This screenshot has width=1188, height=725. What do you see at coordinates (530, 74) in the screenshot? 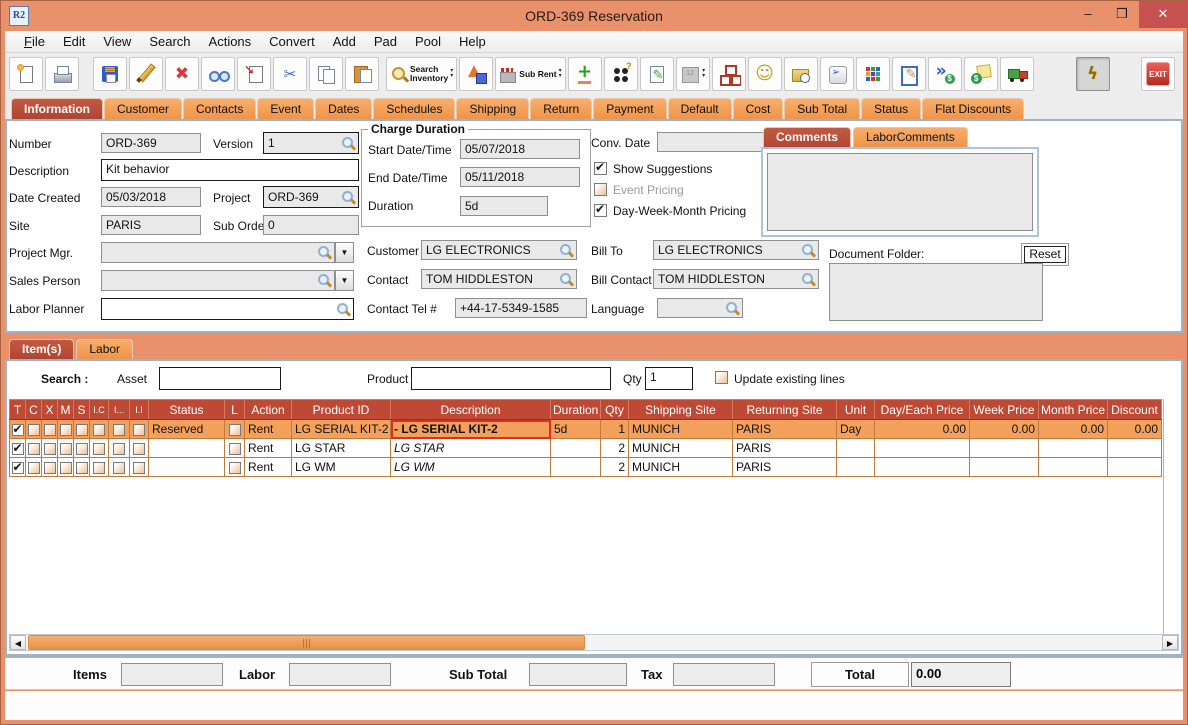
I see `sub-rent-button: Sub Rent ▾ ▾` at bounding box center [530, 74].